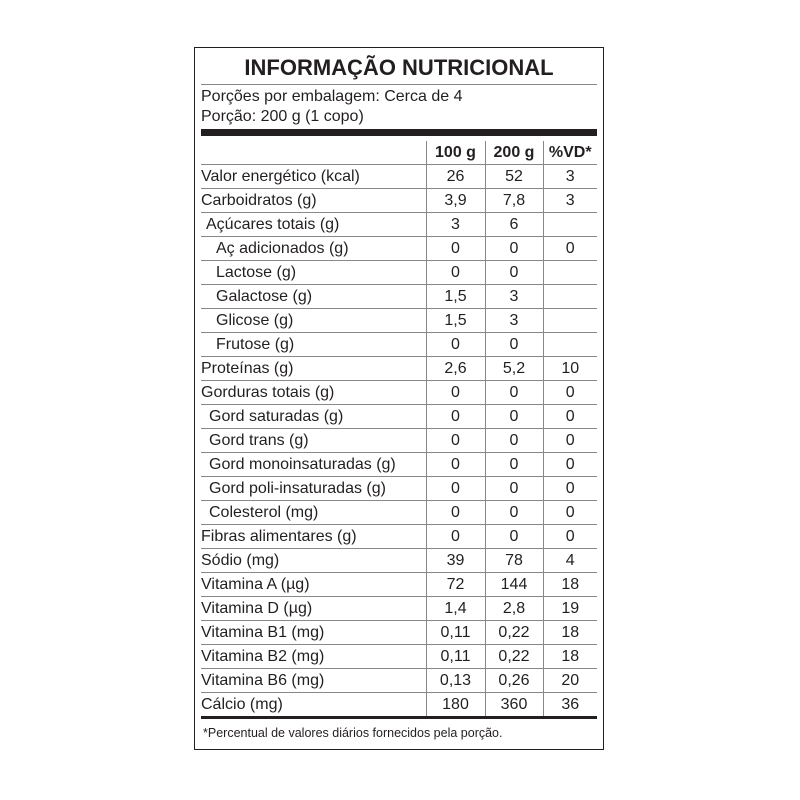  Describe the element at coordinates (313, 392) in the screenshot. I see `nutrient-name: Gorduras totais (g)` at that location.